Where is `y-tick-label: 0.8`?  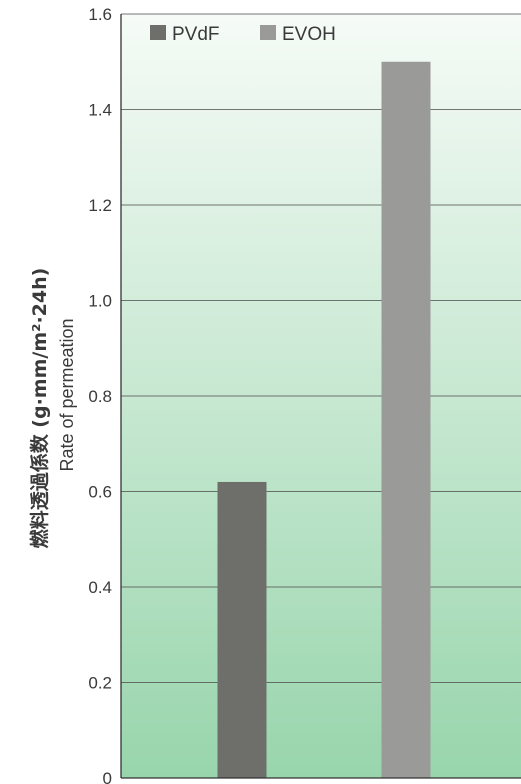 y-tick-label: 0.8 is located at coordinates (100, 396).